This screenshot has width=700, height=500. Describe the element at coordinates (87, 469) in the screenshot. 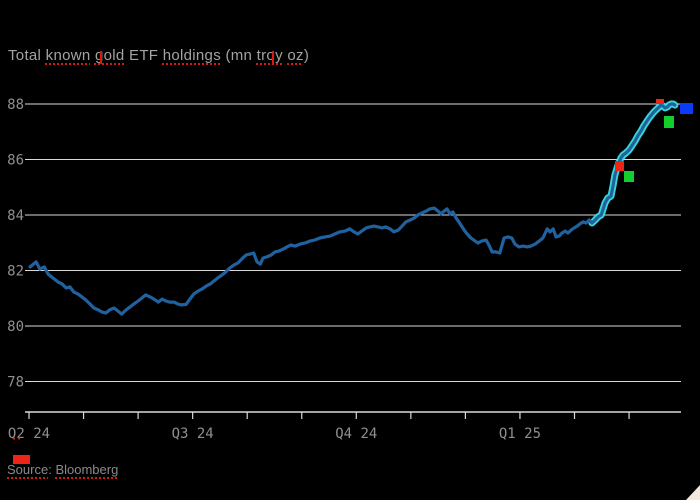

I see `source-word-marked: Bloomberg` at that location.